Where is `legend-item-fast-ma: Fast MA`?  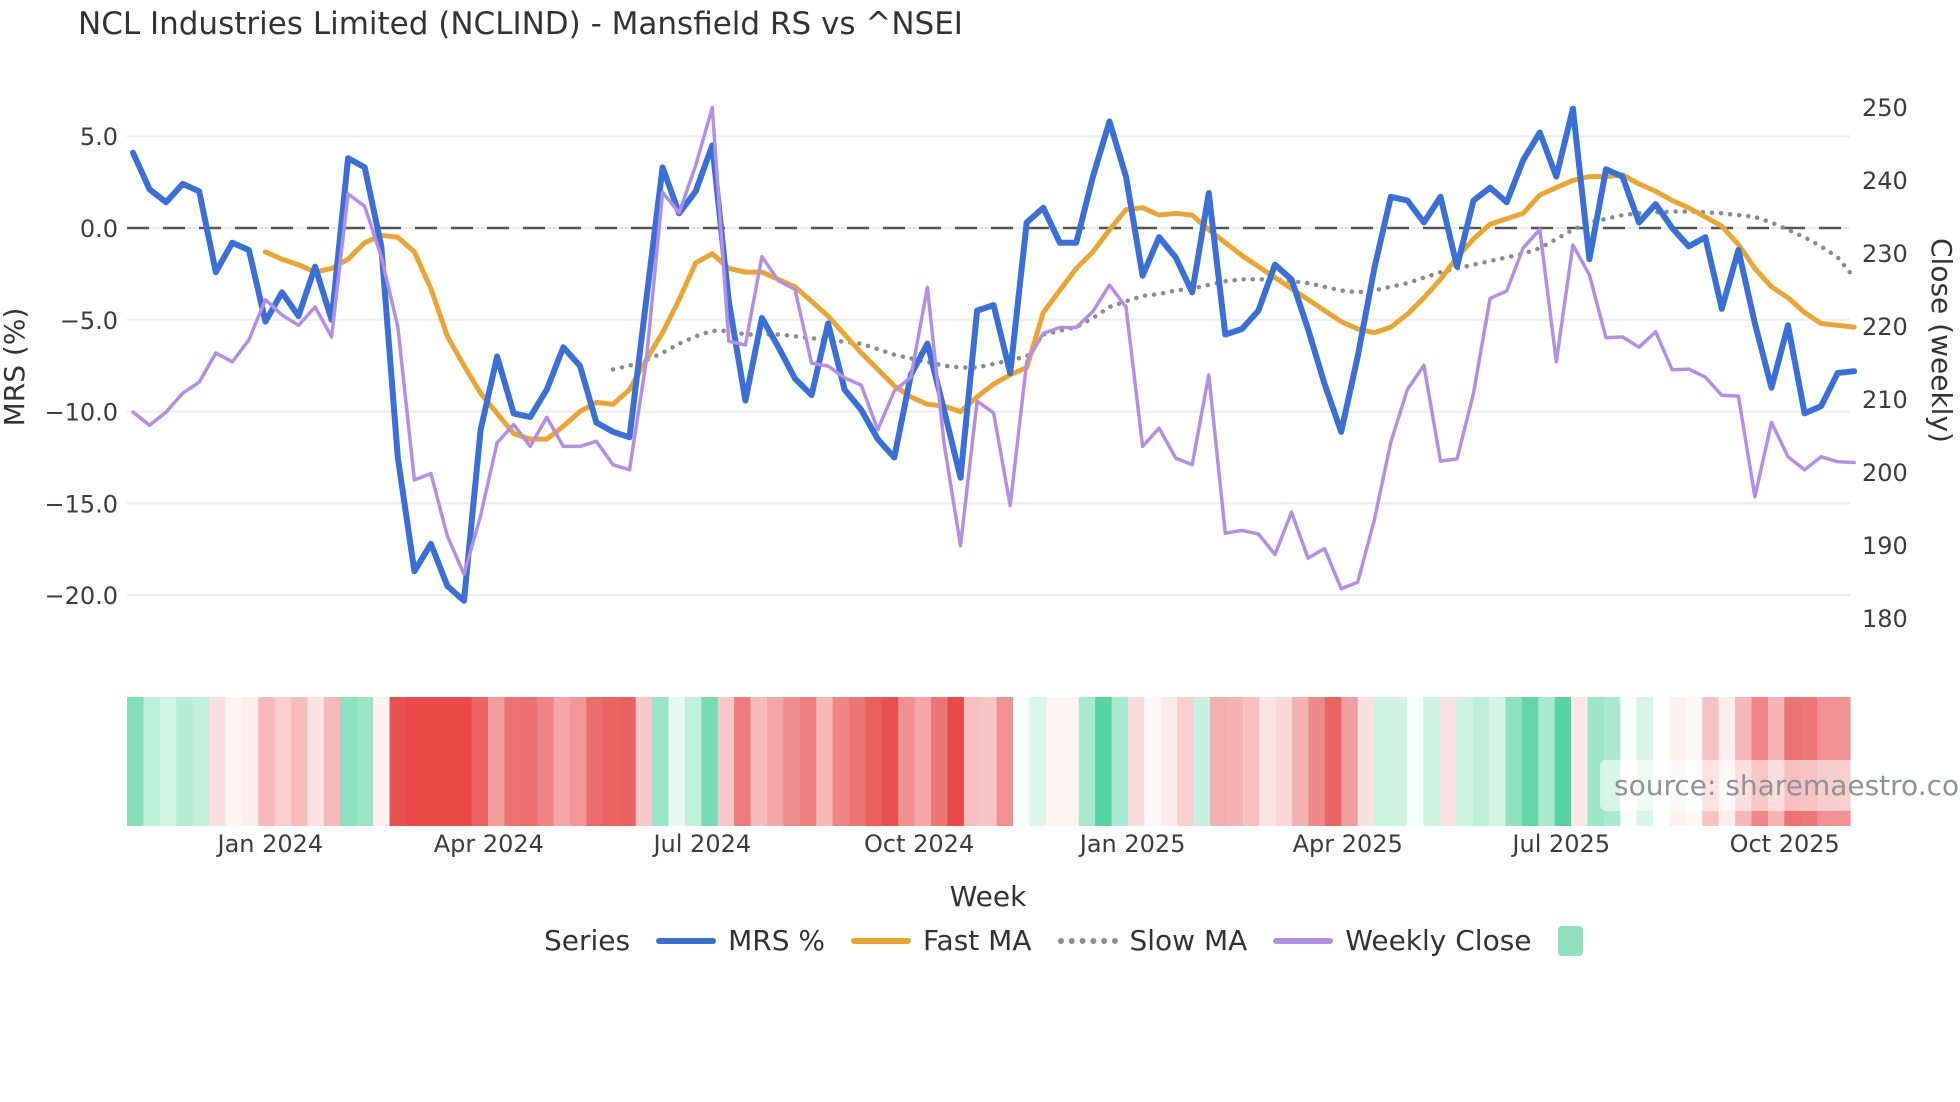
legend-item-fast-ma: Fast MA is located at coordinates (941, 940).